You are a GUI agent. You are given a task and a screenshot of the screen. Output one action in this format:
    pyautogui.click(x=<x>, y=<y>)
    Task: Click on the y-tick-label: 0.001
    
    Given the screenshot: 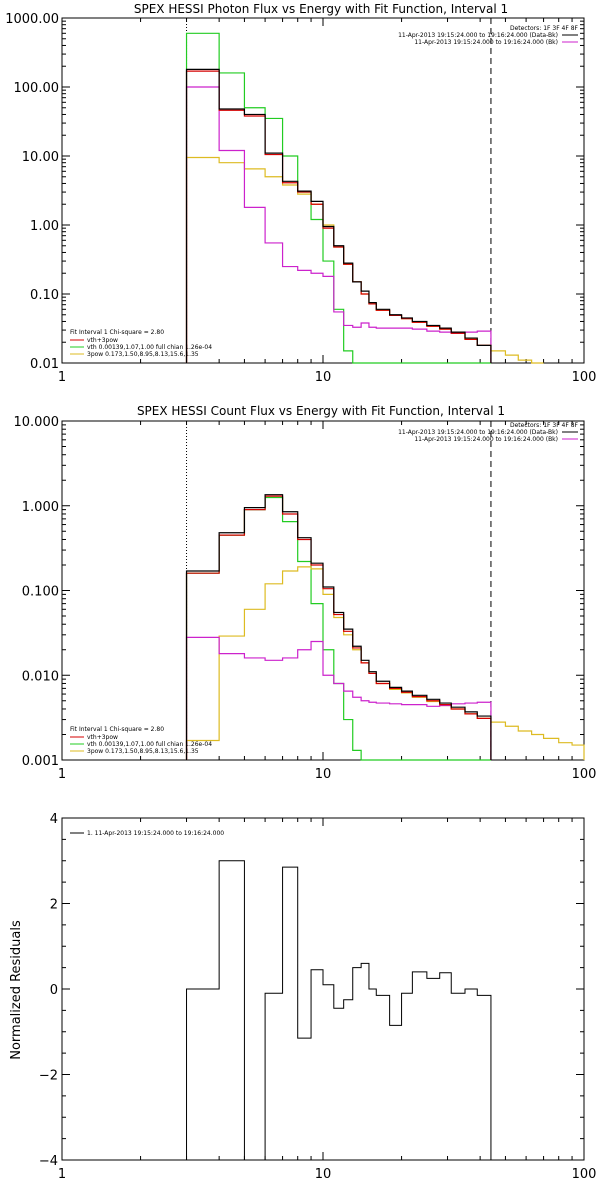 What is the action you would take?
    pyautogui.click(x=40, y=761)
    